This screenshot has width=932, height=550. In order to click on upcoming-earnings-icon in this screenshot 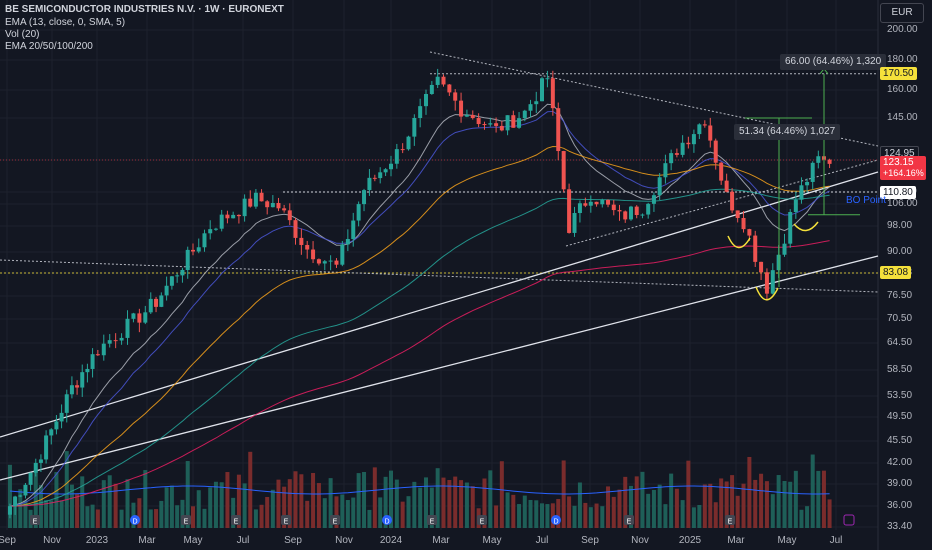, I will do `click(849, 520)`.